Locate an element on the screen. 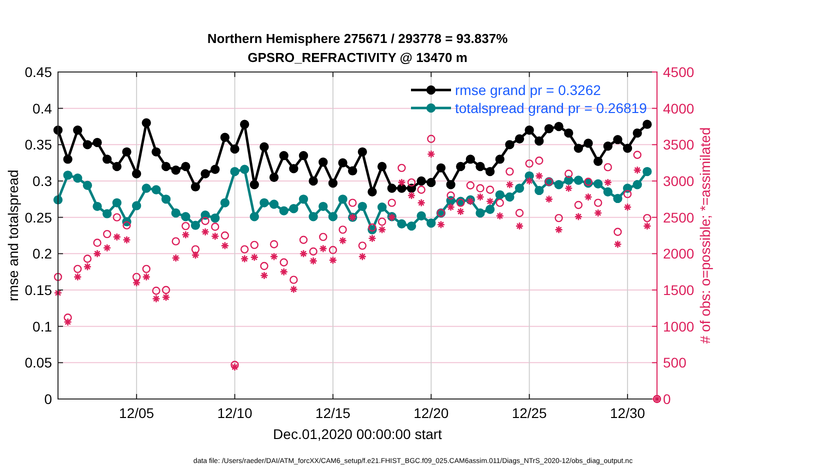 The height and width of the screenshot is (470, 830). y-tick-label: 0.05 is located at coordinates (38, 362).